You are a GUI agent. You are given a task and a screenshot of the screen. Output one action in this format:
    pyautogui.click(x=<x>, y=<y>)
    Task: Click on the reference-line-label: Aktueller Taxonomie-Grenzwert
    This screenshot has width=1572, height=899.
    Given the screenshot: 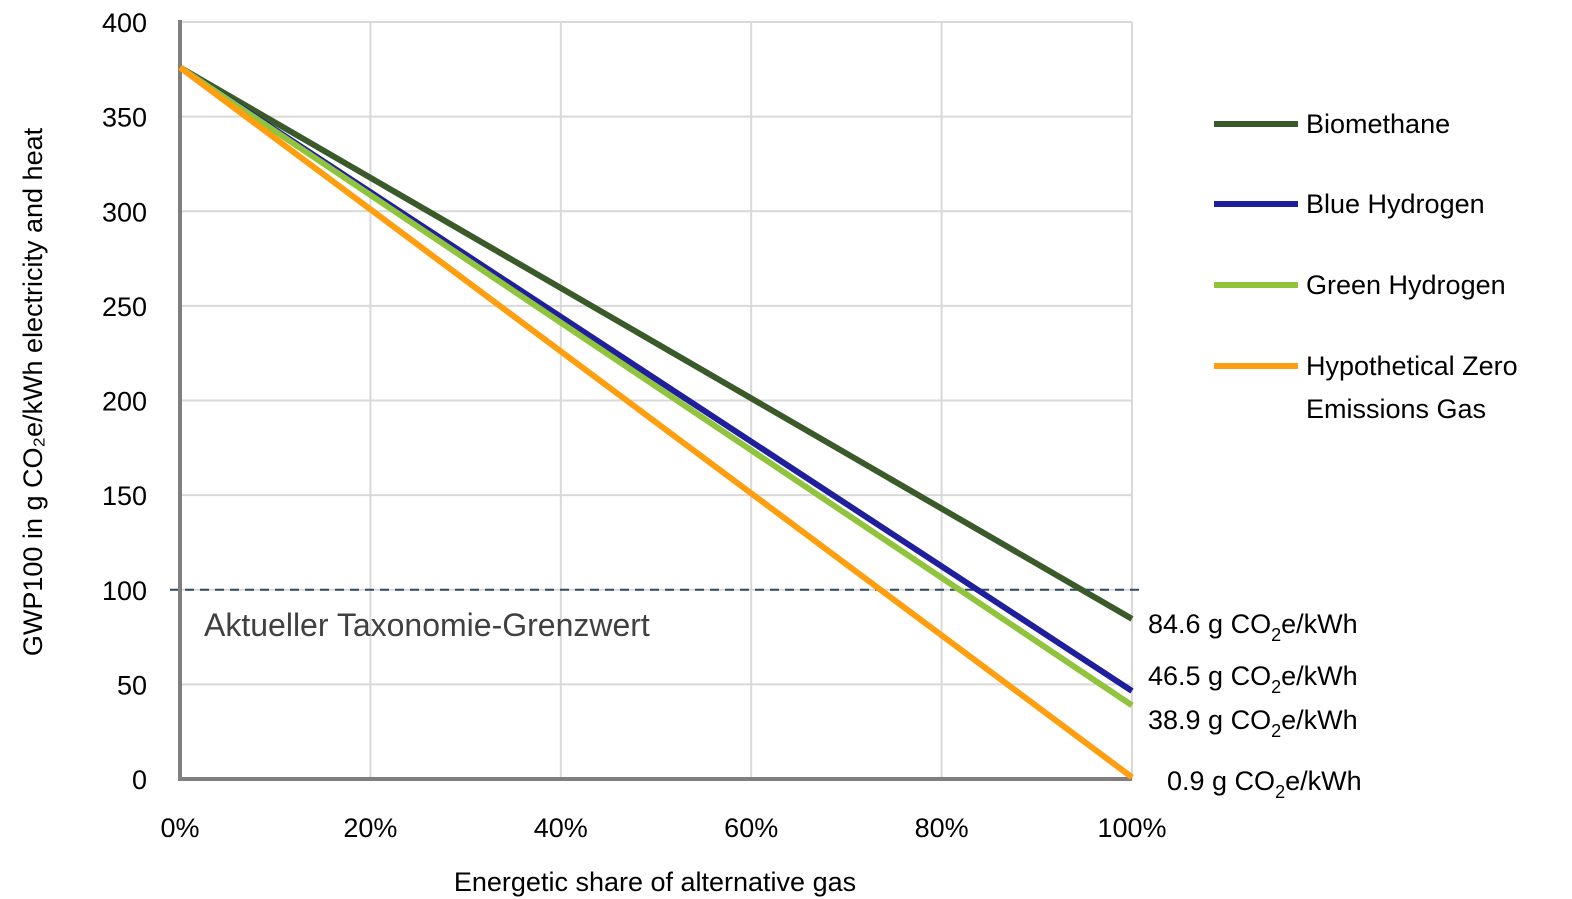 What is the action you would take?
    pyautogui.click(x=427, y=625)
    